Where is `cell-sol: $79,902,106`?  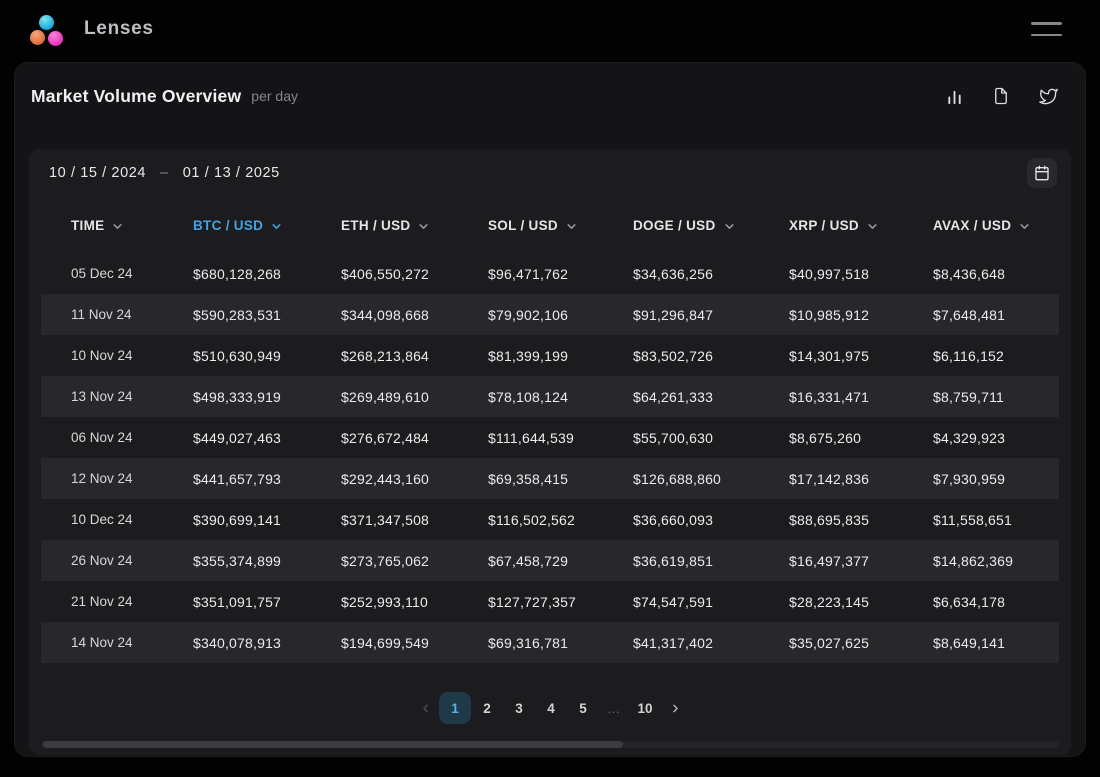 cell-sol: $79,902,106 is located at coordinates (528, 314).